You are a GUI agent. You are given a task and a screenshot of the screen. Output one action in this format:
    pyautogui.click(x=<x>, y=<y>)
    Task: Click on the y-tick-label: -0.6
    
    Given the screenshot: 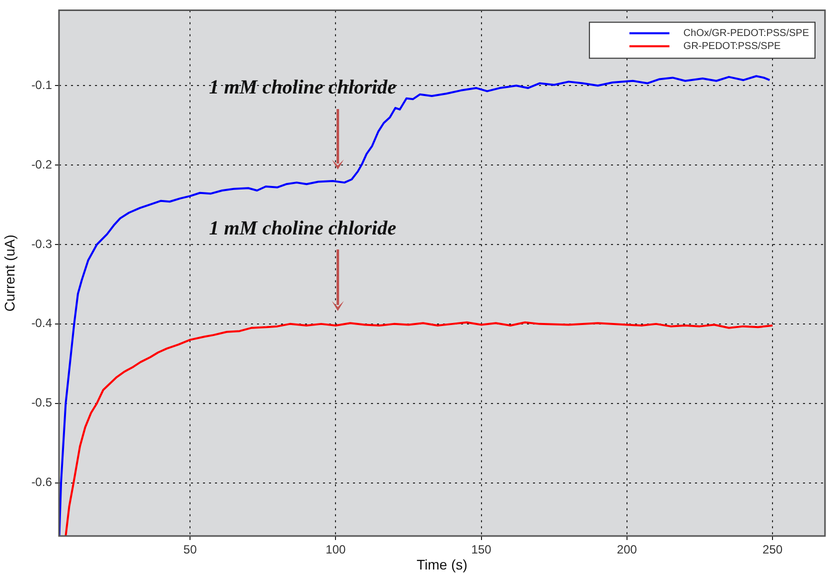 What is the action you would take?
    pyautogui.click(x=41, y=482)
    